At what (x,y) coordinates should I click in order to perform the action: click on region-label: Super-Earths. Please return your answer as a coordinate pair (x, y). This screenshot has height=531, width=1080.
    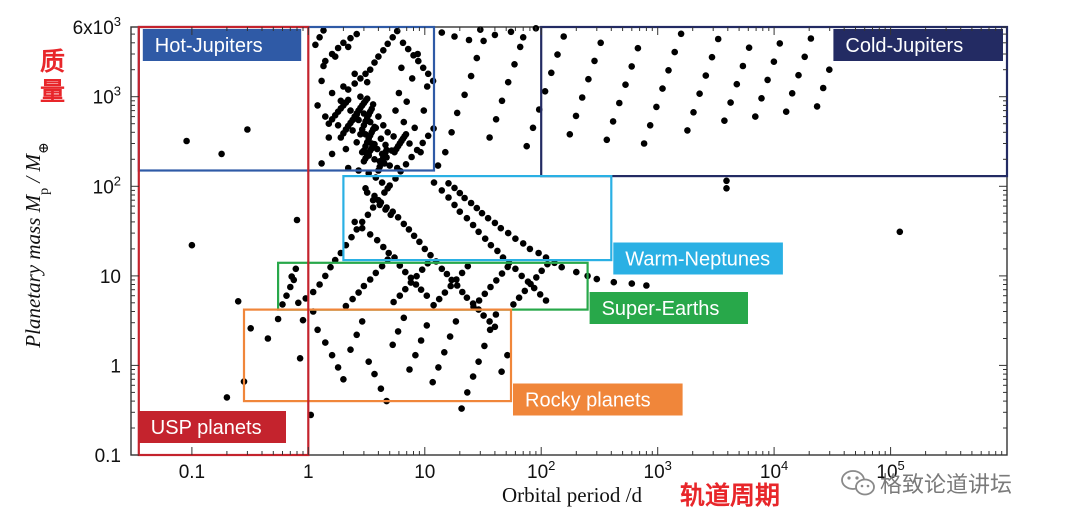
    Looking at the image, I should click on (661, 309).